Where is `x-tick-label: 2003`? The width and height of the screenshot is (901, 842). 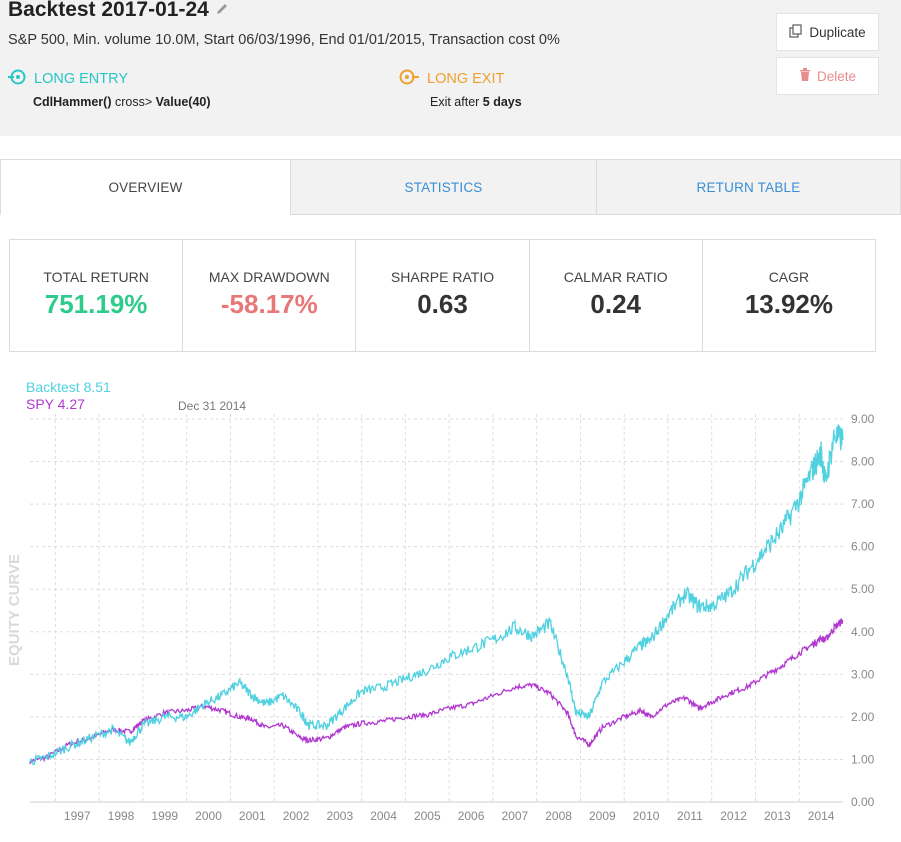
x-tick-label: 2003 is located at coordinates (339, 816).